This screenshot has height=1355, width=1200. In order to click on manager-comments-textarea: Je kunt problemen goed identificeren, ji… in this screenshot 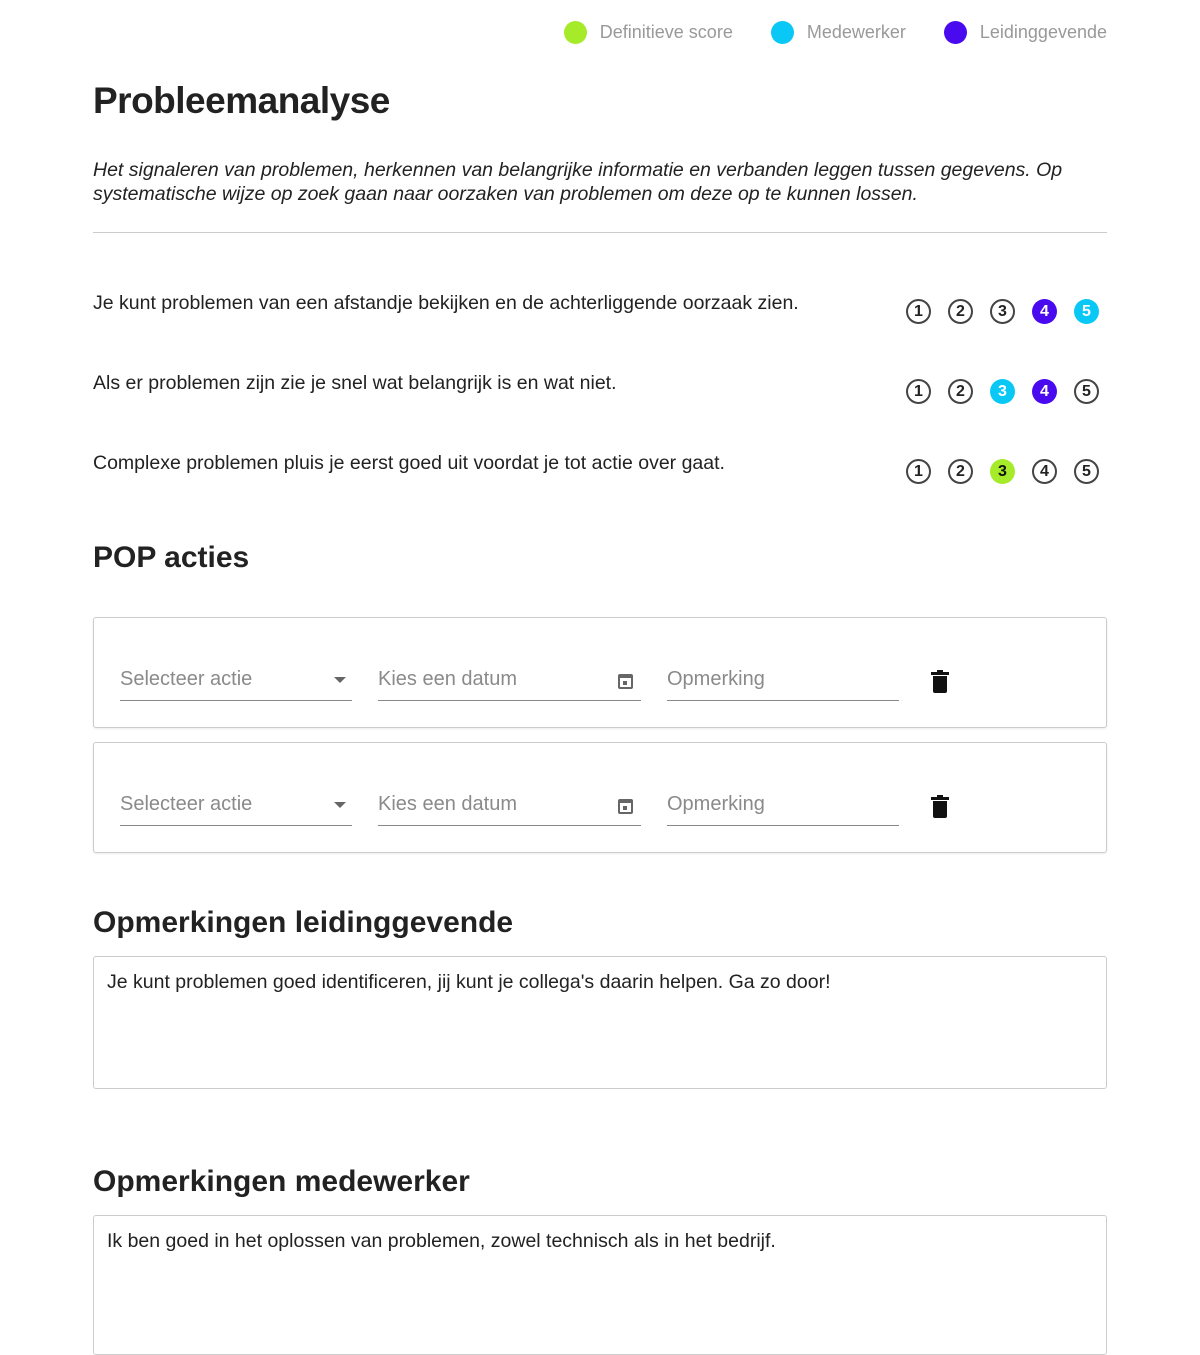, I will do `click(600, 1022)`.